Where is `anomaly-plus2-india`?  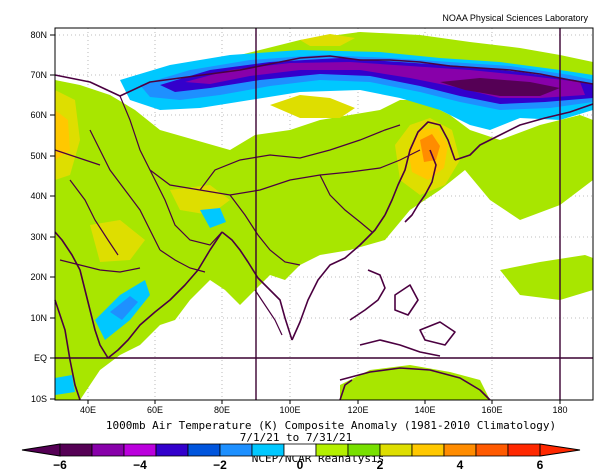
anomaly-plus2-india is located at coordinates (117, 241).